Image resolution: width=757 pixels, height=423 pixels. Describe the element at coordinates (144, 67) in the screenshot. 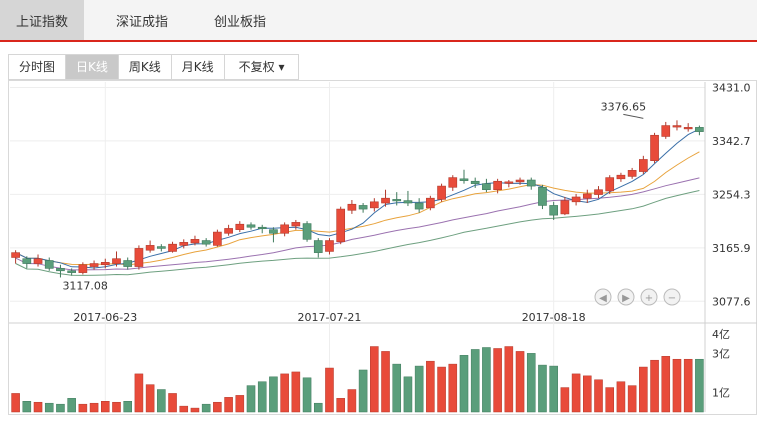

I see `tab-weekly-k: 周K线` at that location.